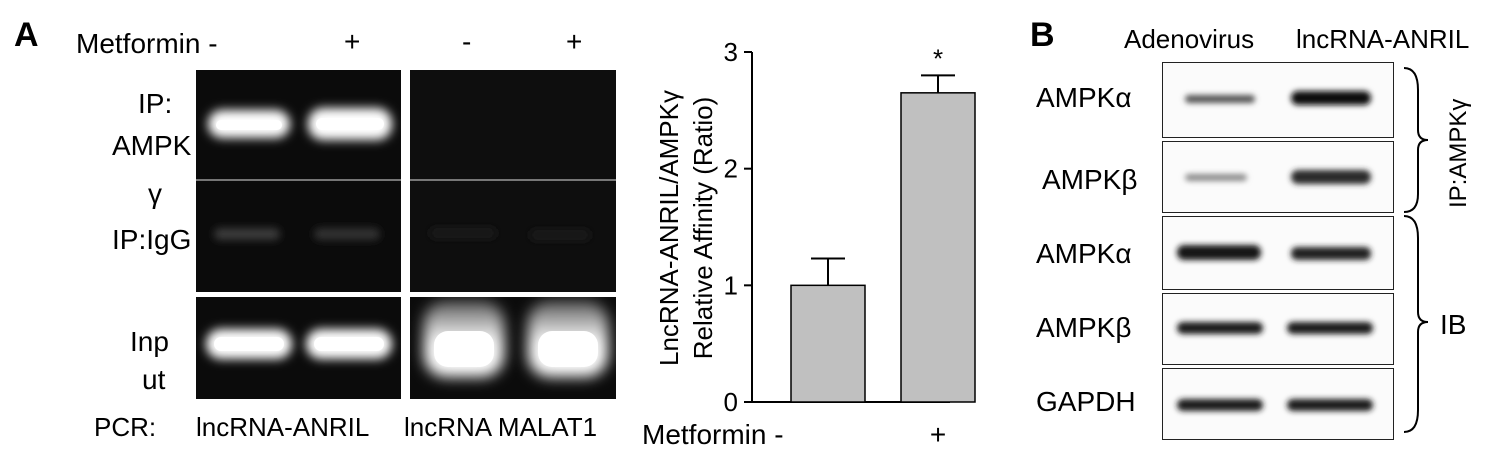 The height and width of the screenshot is (454, 1500). What do you see at coordinates (1086, 401) in the screenshot?
I see `blot-row-label-gapdh: GAPDH` at bounding box center [1086, 401].